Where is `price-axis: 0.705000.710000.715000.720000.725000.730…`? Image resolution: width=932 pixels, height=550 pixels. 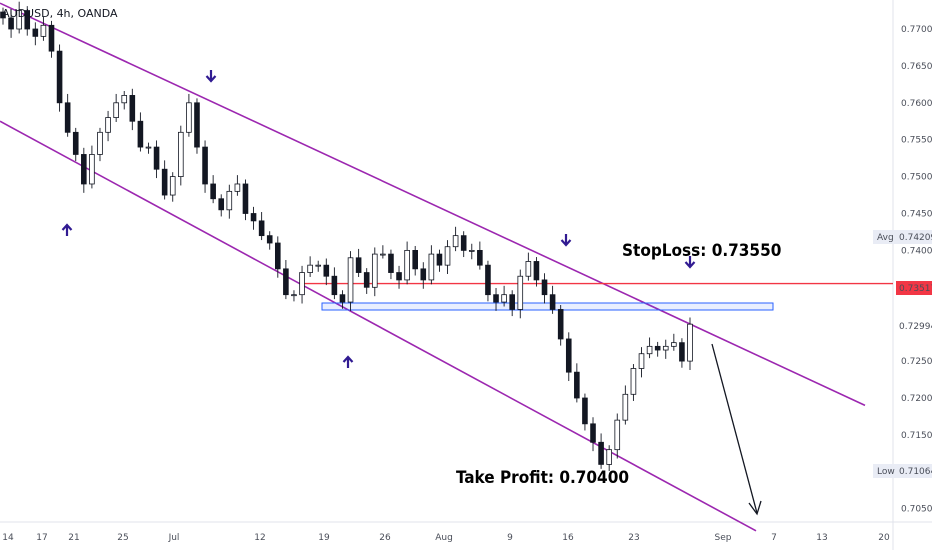 price-axis: 0.705000.710000.715000.720000.725000.730… is located at coordinates (902, 270).